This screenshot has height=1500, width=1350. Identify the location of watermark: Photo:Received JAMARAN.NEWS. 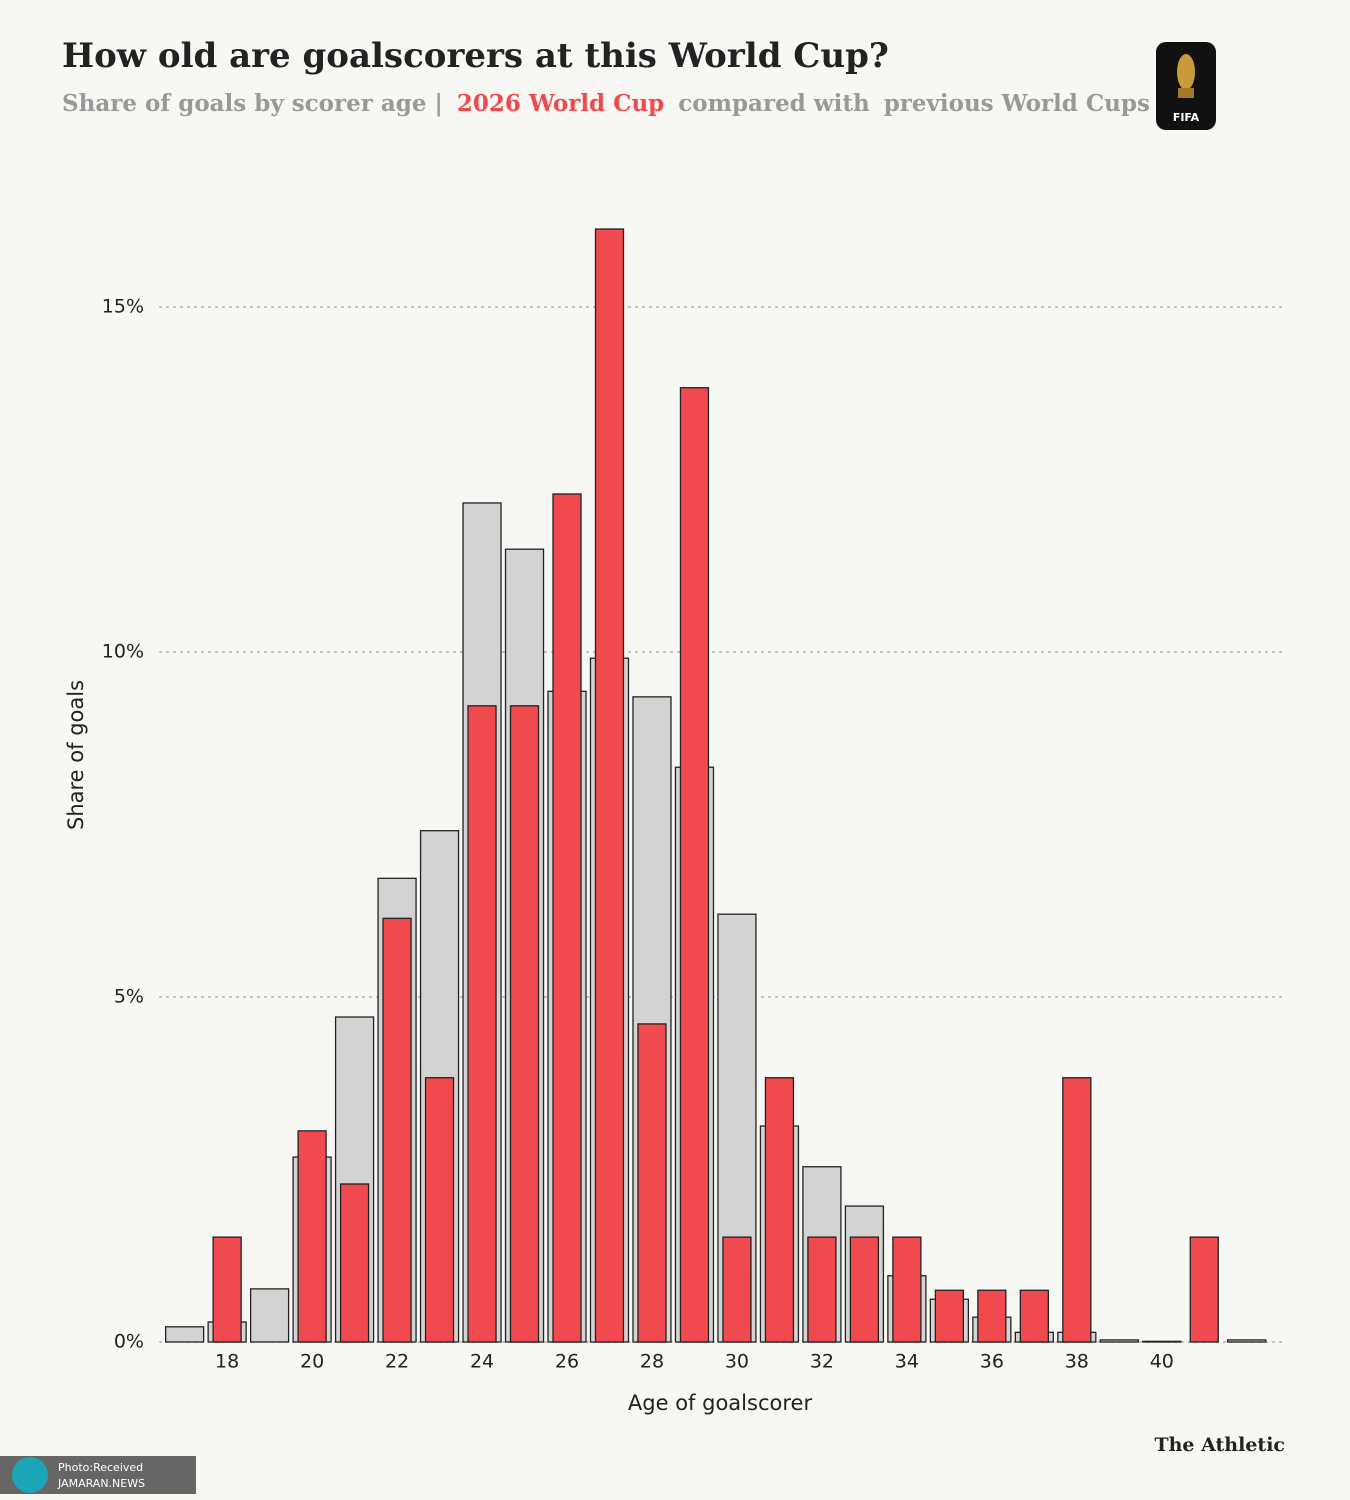
(98, 1475).